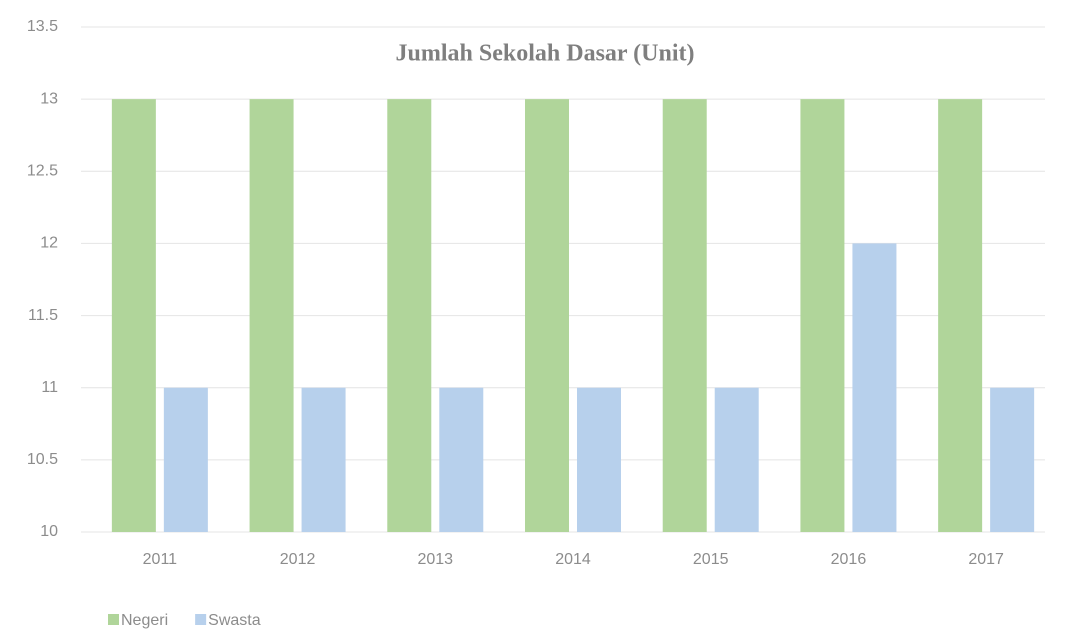 This screenshot has width=1072, height=641. I want to click on y-tick-label: 12.5, so click(42, 171).